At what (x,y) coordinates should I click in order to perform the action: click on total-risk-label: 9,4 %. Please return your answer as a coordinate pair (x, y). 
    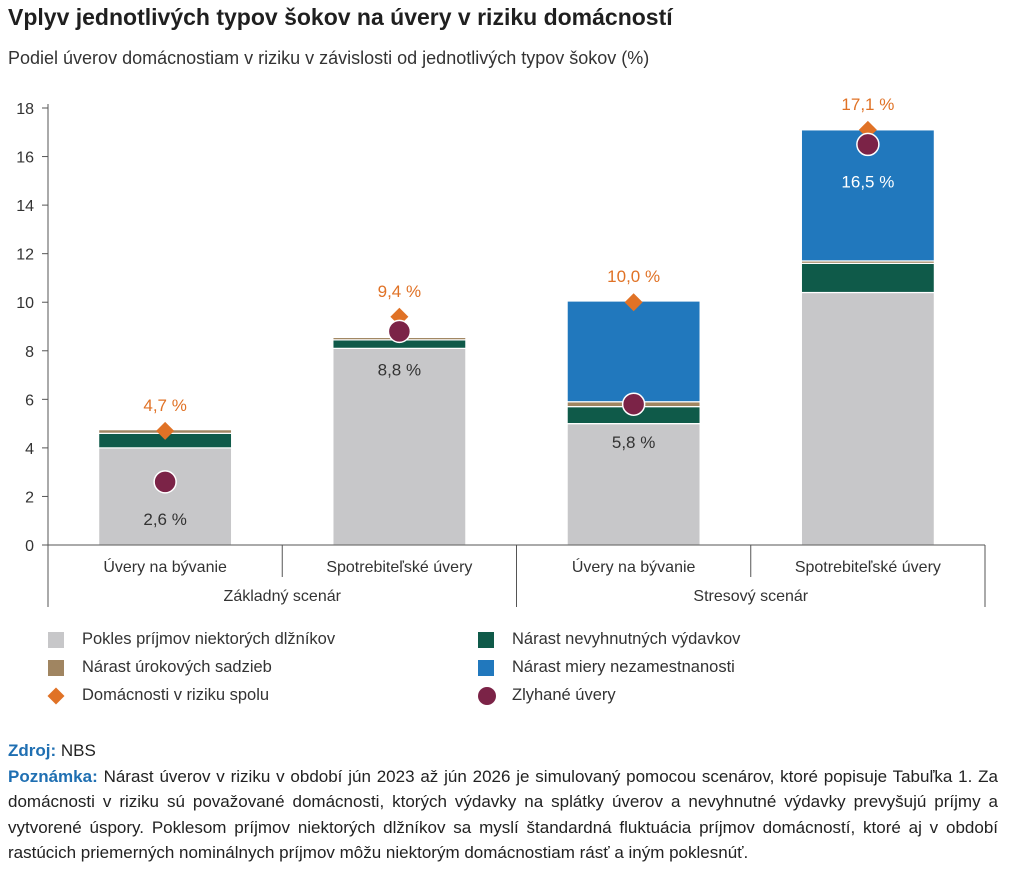
    Looking at the image, I should click on (399, 291).